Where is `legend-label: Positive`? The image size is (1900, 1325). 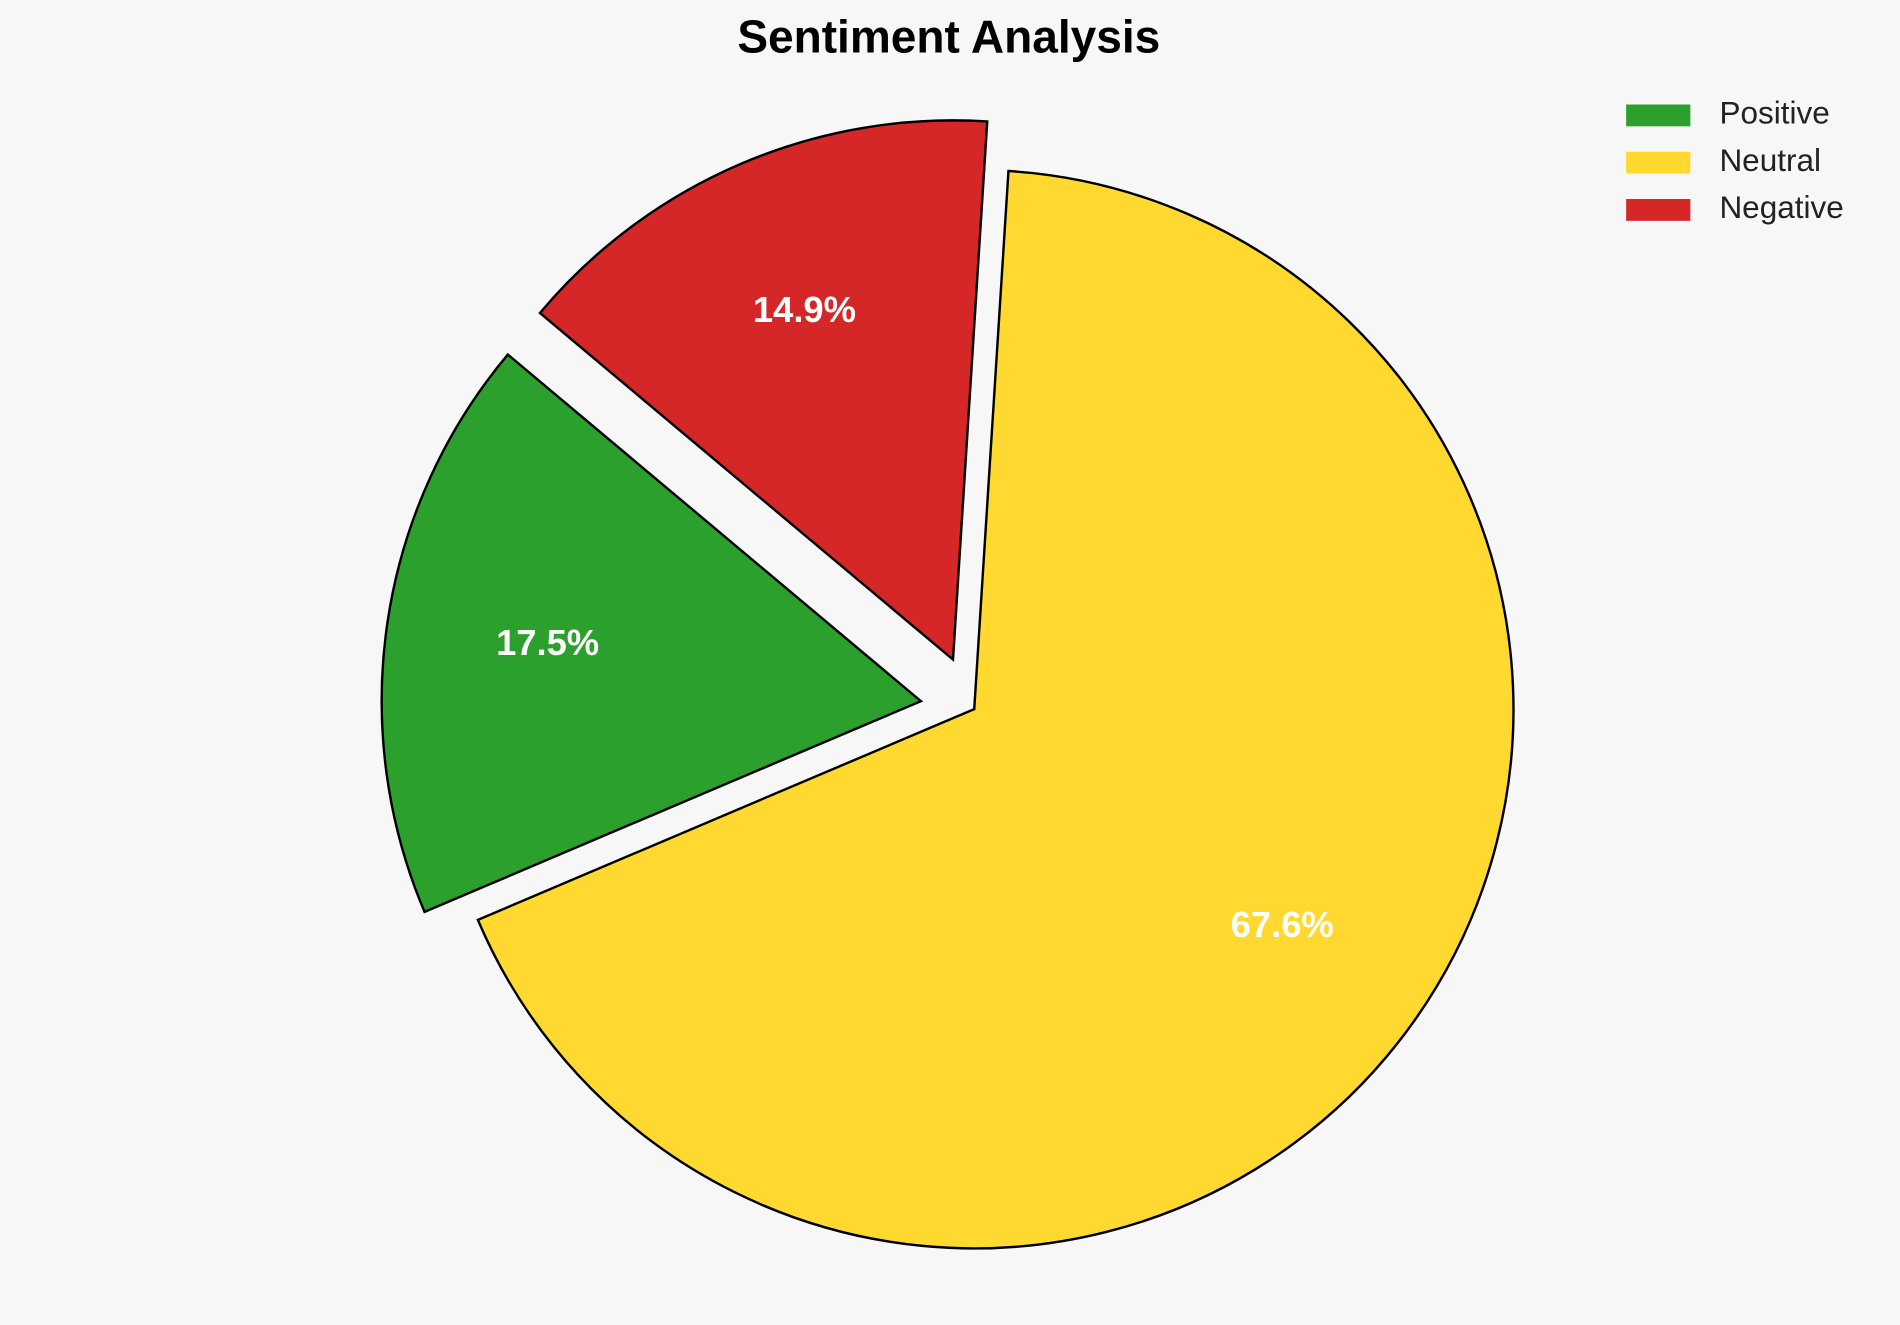 legend-label: Positive is located at coordinates (1774, 113).